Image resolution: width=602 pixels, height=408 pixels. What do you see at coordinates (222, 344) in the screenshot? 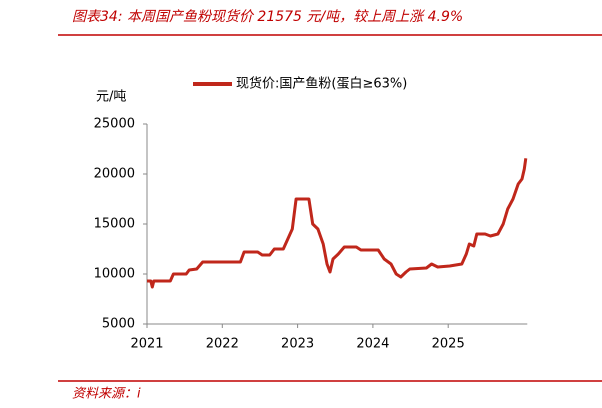
I see `x-tick-label: 2022` at bounding box center [222, 344].